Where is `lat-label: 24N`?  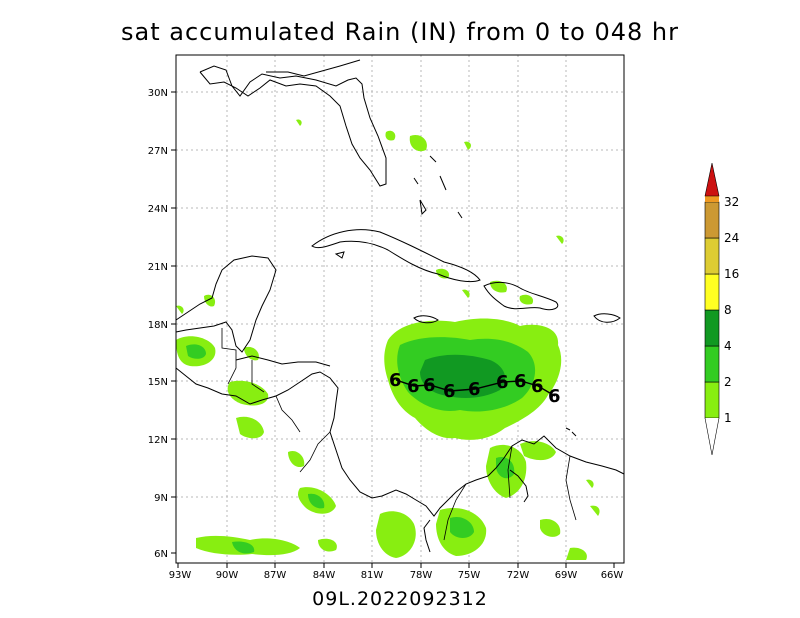
lat-label: 24N is located at coordinates (158, 209).